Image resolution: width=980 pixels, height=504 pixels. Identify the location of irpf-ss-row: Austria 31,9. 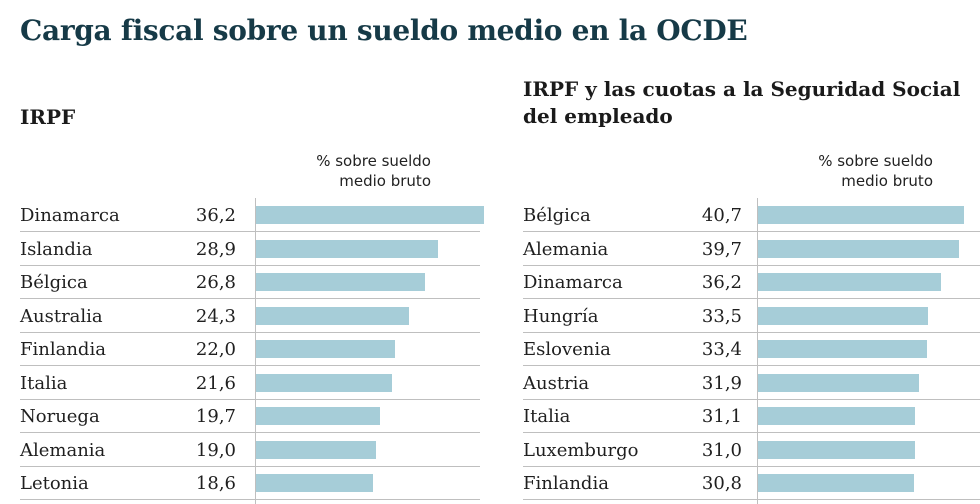
(751, 383).